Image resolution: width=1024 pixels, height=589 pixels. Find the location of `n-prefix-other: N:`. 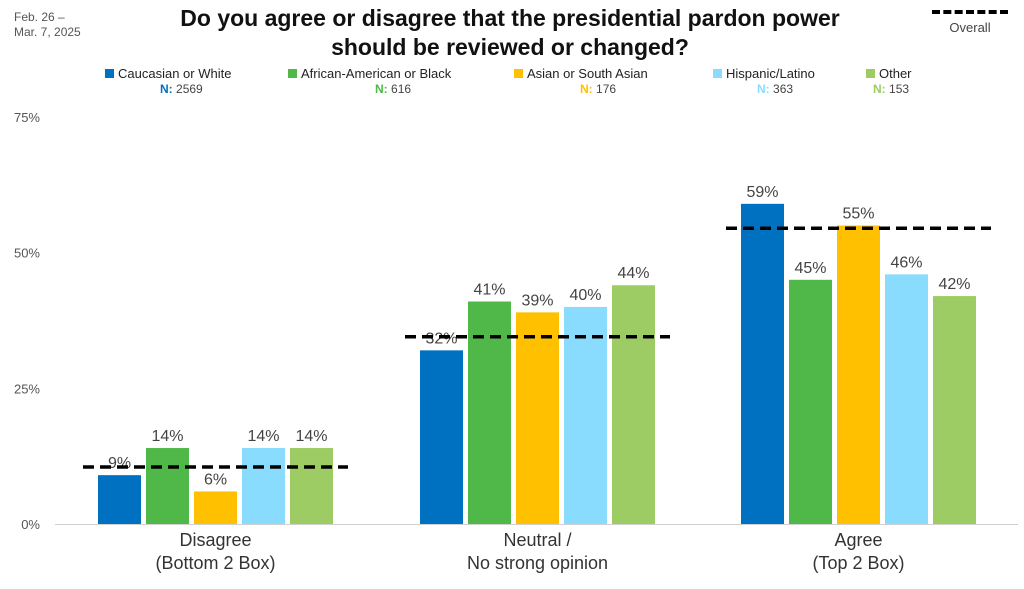

n-prefix-other: N: is located at coordinates (879, 89).